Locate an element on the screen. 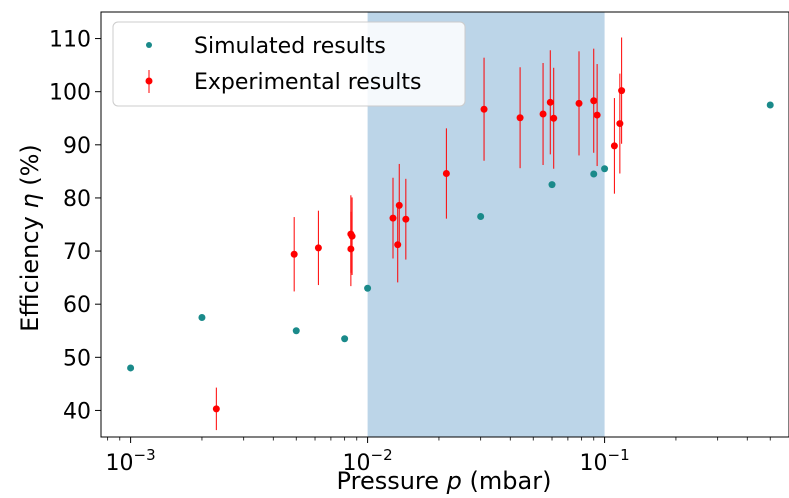  y-tick-label: 110 is located at coordinates (70, 40).